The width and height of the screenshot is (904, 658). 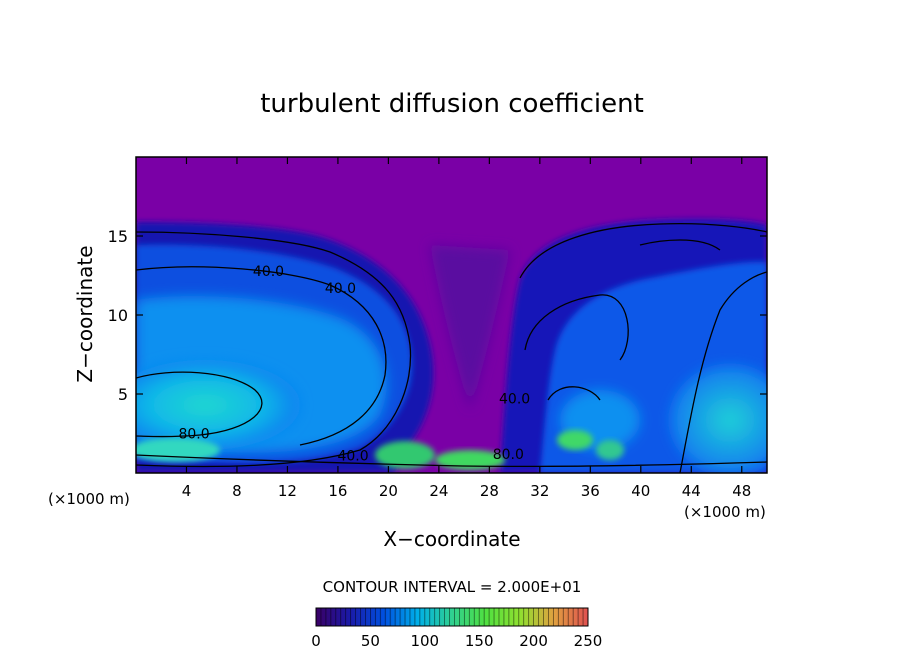 What do you see at coordinates (451, 539) in the screenshot?
I see `x-axis-label: X−coordinate` at bounding box center [451, 539].